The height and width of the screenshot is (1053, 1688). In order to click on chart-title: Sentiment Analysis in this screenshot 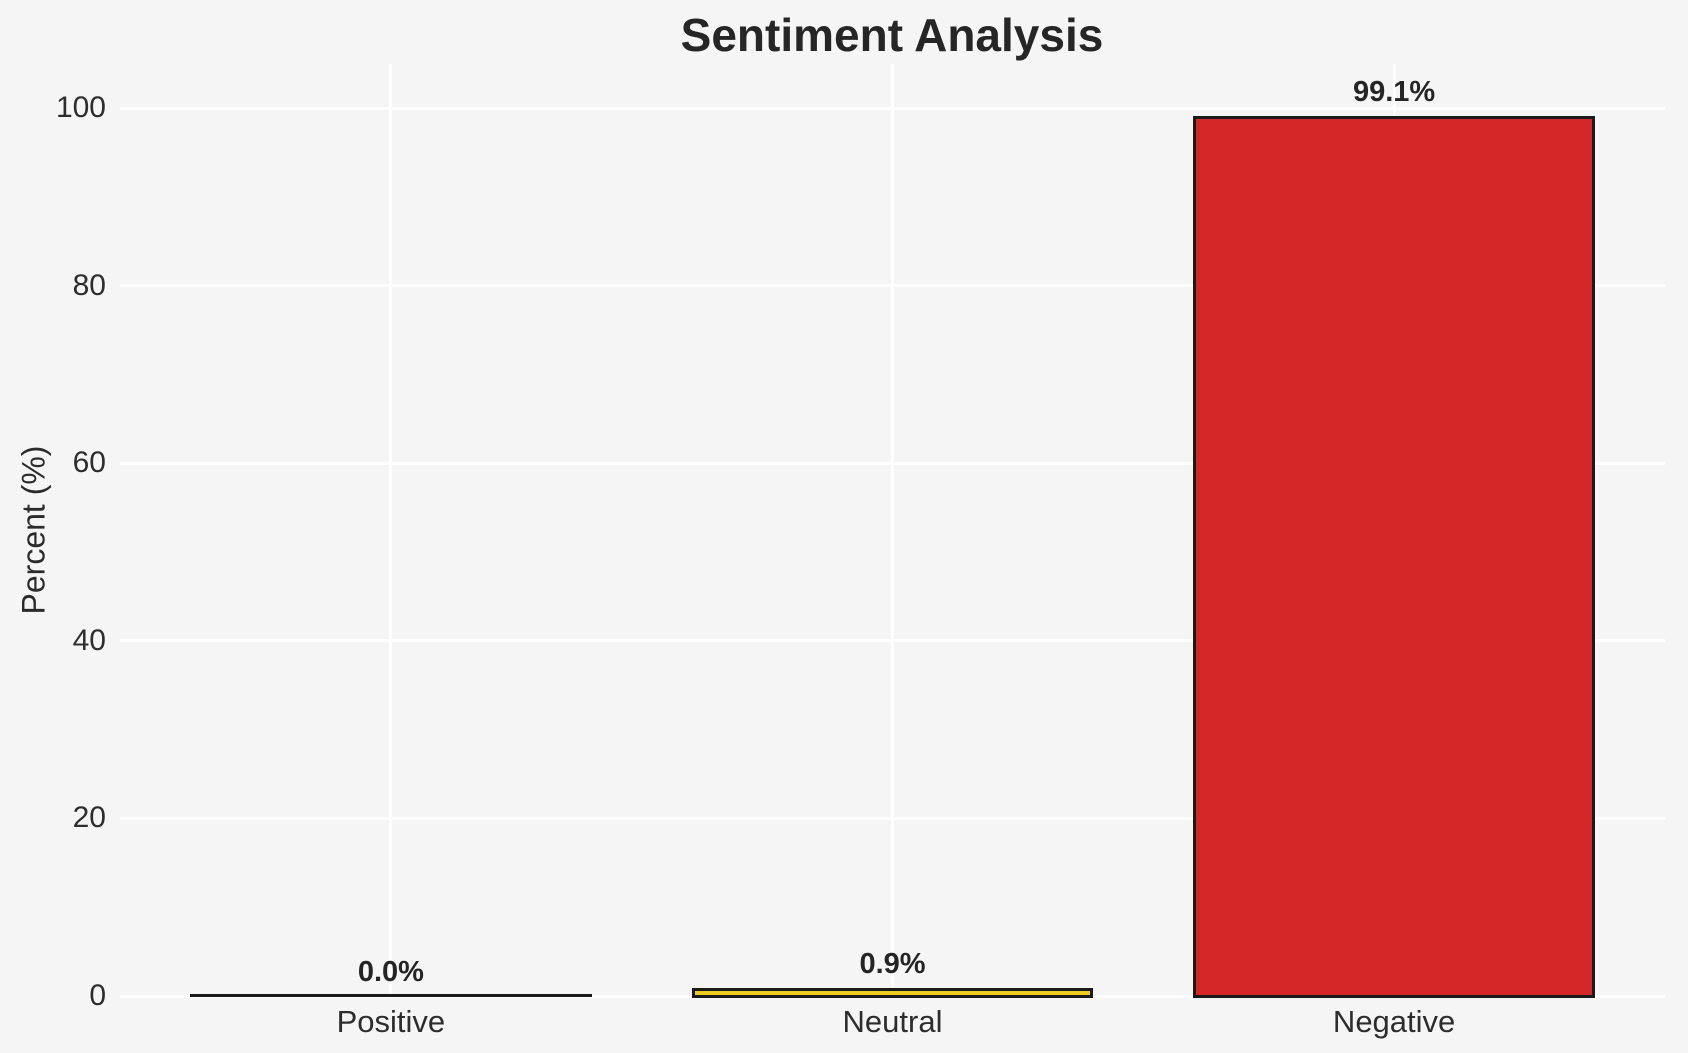, I will do `click(892, 35)`.